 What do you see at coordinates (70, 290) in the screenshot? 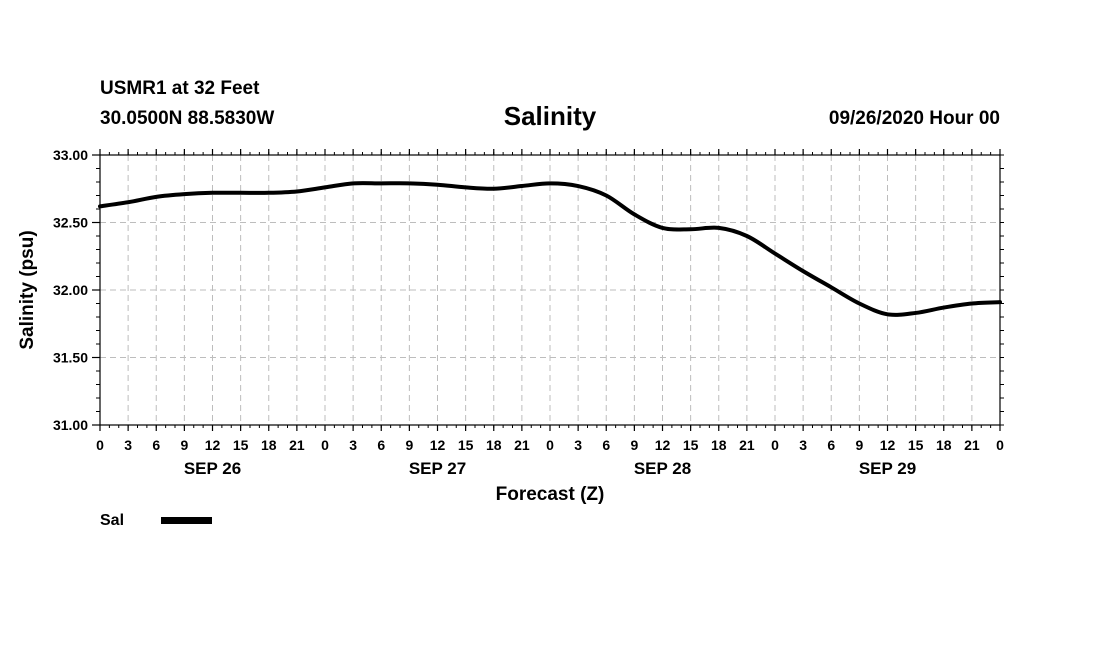
I see `y-tick-label: 32.00` at bounding box center [70, 290].